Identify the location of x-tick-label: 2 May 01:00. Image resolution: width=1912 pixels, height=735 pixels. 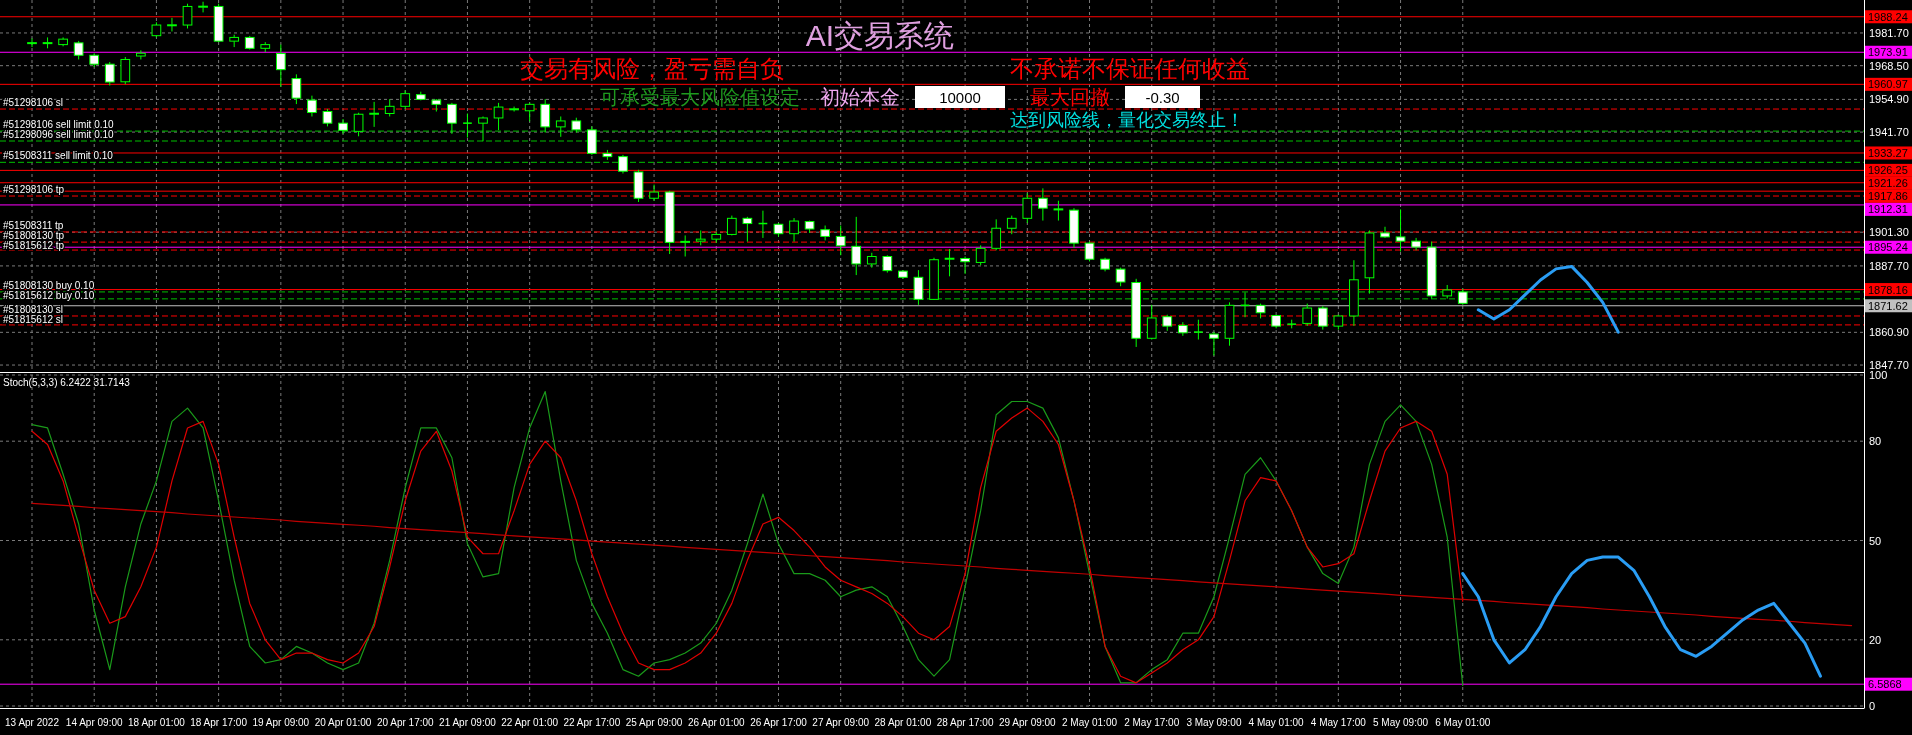
(1090, 722).